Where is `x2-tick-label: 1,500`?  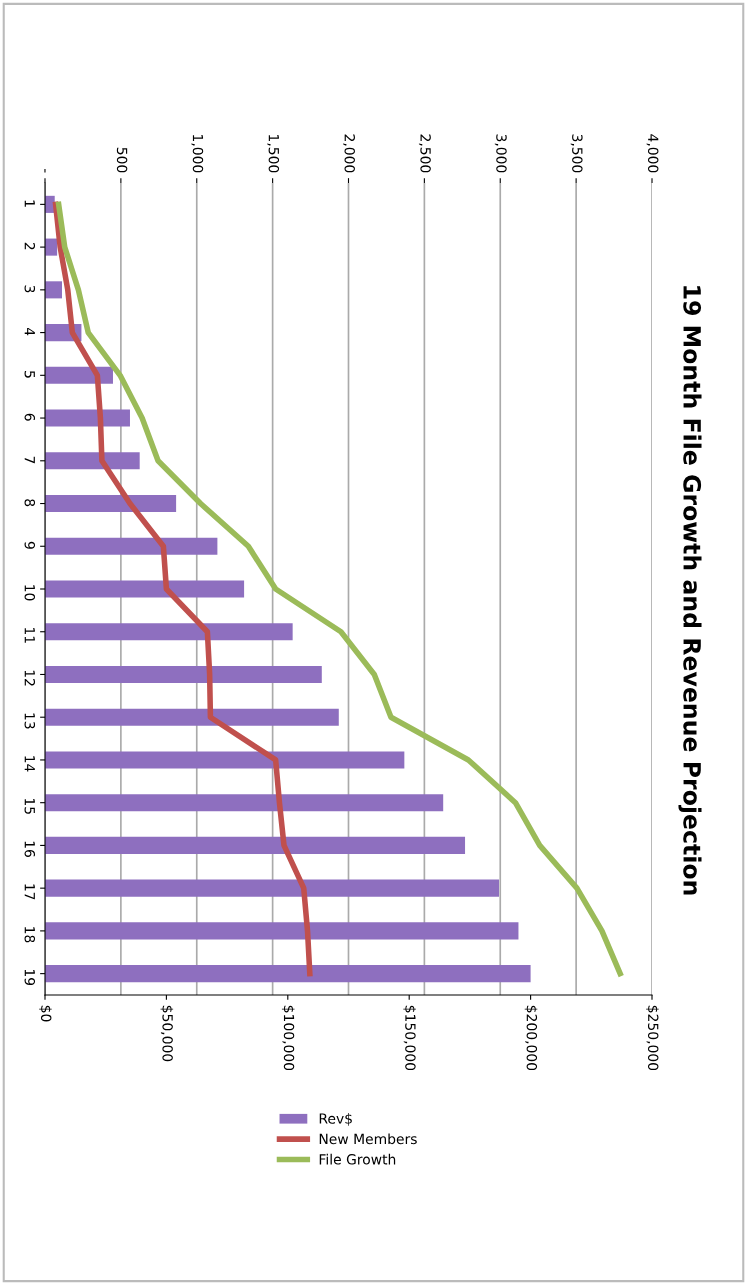 x2-tick-label: 1,500 is located at coordinates (273, 154).